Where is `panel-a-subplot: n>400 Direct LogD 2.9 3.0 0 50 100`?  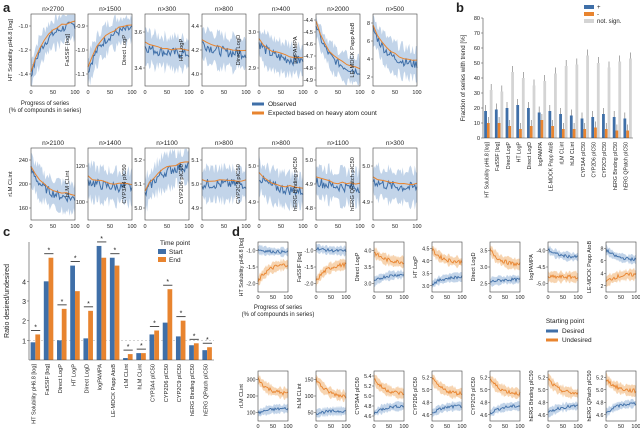
panel-a-subplot: n>400 Direct LogD 2.9 3.0 0 50 100 is located at coordinates (272, 51).